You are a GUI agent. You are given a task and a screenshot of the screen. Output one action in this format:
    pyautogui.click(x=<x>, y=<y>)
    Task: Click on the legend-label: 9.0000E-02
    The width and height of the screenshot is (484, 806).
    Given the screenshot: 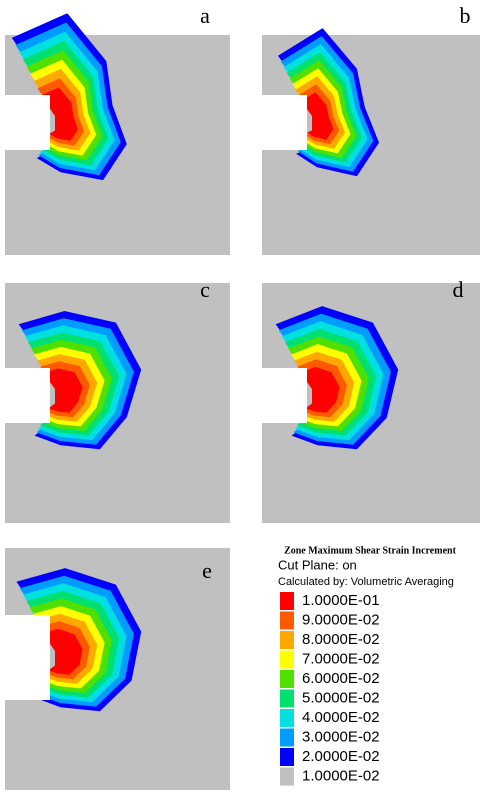 What is the action you would take?
    pyautogui.click(x=341, y=619)
    